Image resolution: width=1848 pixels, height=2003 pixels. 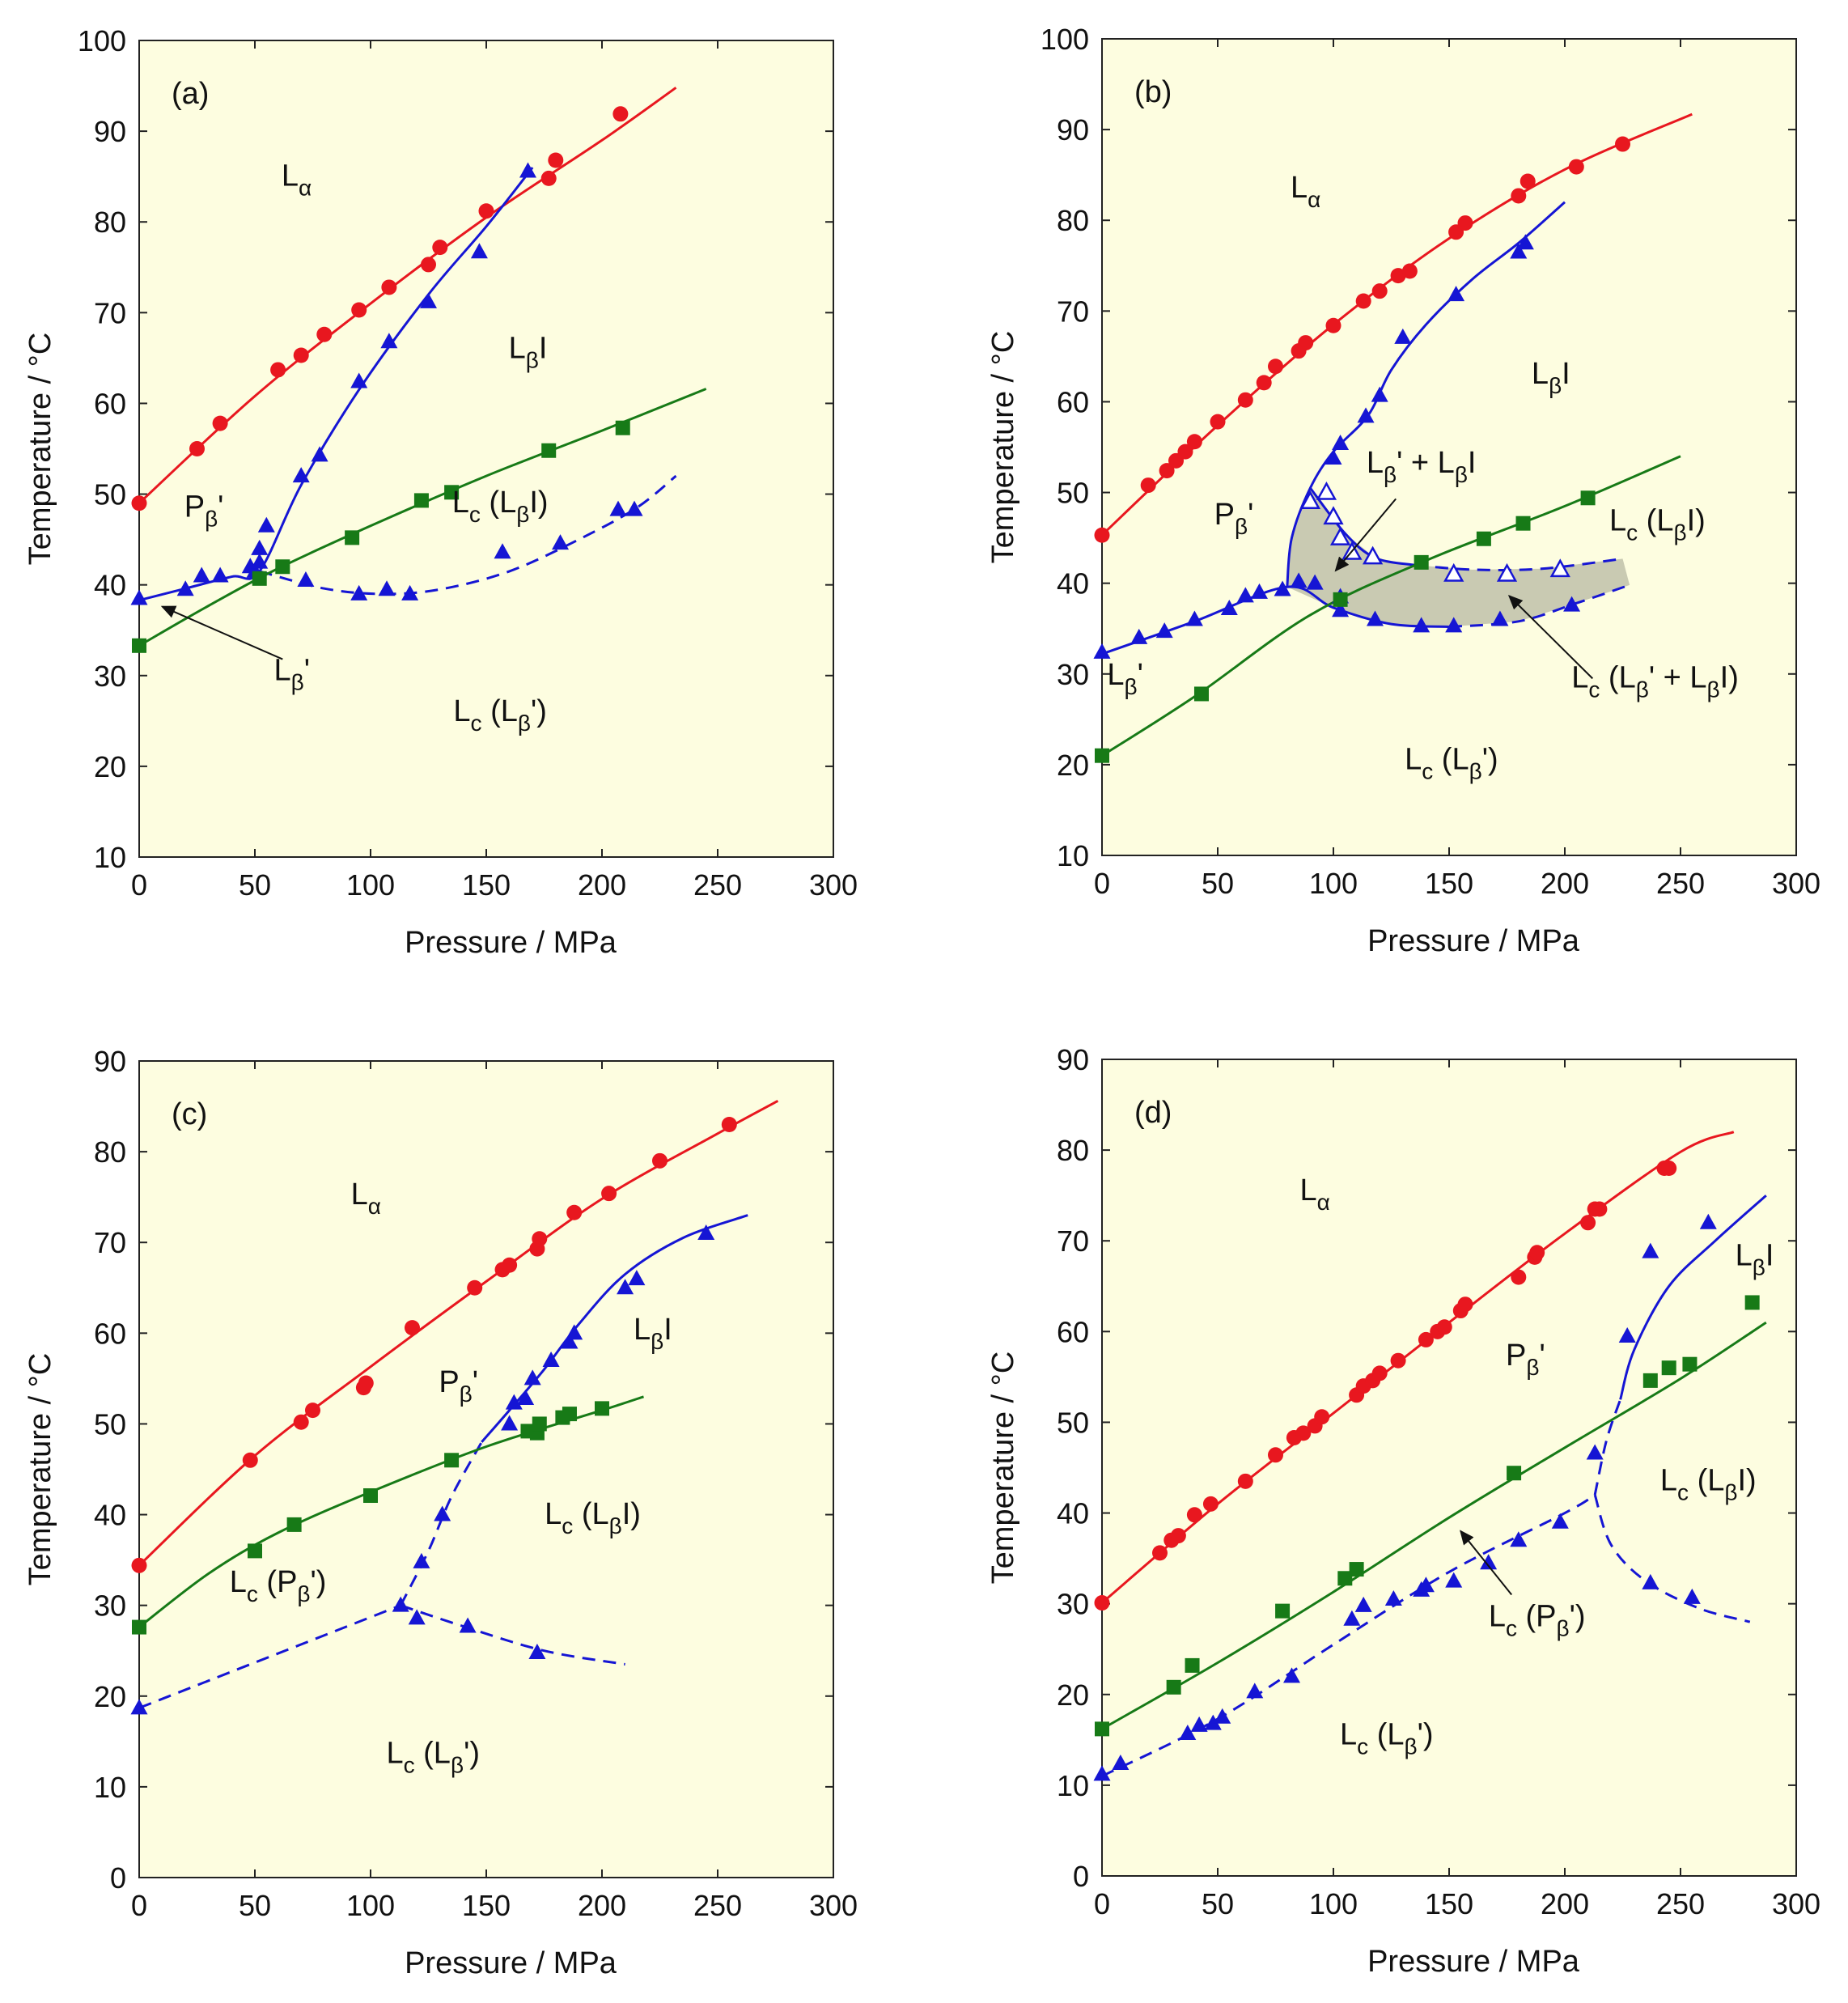 I want to click on x-tick-label: 0, so click(x=1102, y=884).